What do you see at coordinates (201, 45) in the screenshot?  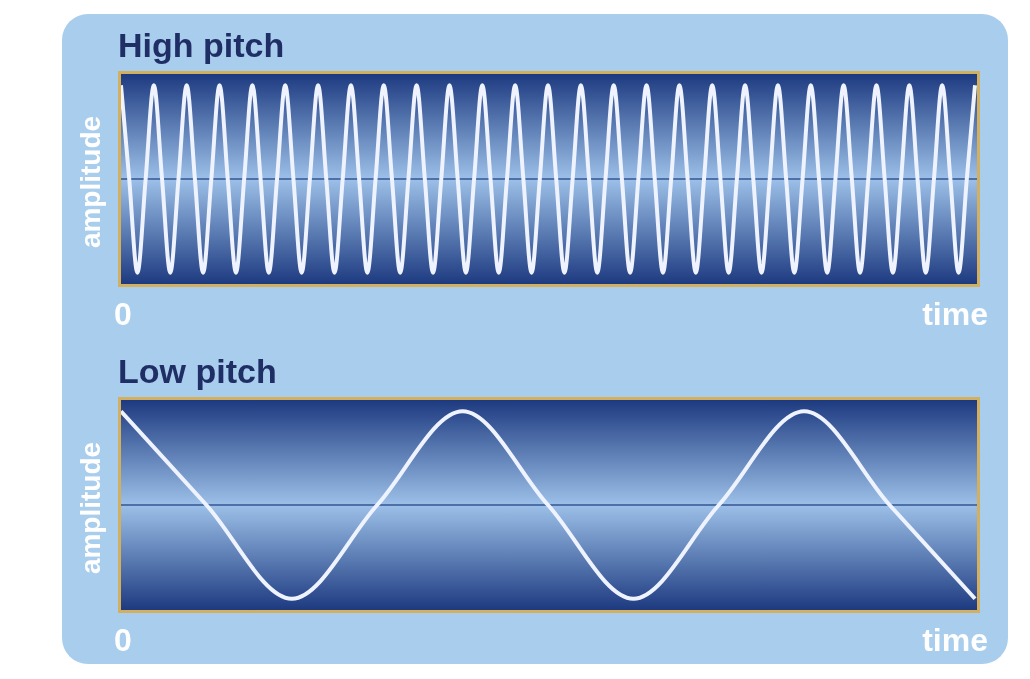 I see `chart-title: High pitch` at bounding box center [201, 45].